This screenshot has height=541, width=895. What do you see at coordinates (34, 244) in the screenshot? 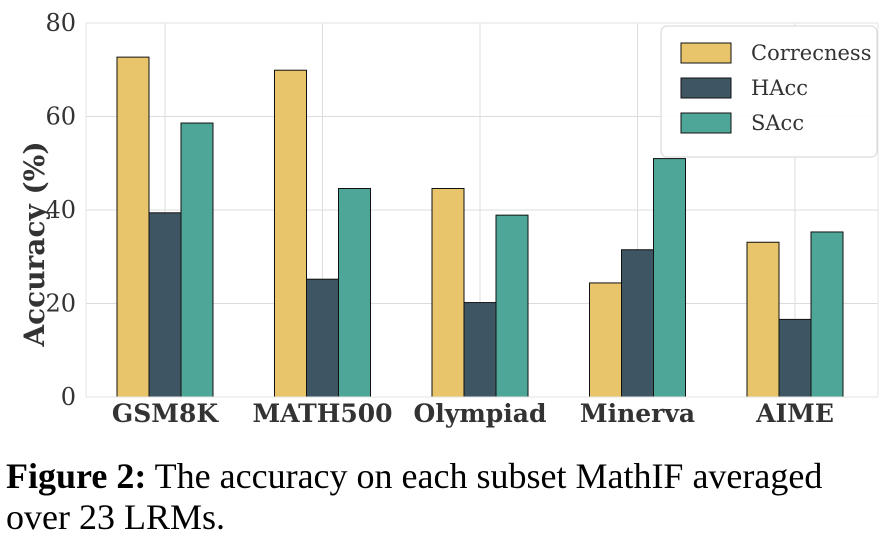
I see `y-axis-title: Accuracy (%)` at bounding box center [34, 244].